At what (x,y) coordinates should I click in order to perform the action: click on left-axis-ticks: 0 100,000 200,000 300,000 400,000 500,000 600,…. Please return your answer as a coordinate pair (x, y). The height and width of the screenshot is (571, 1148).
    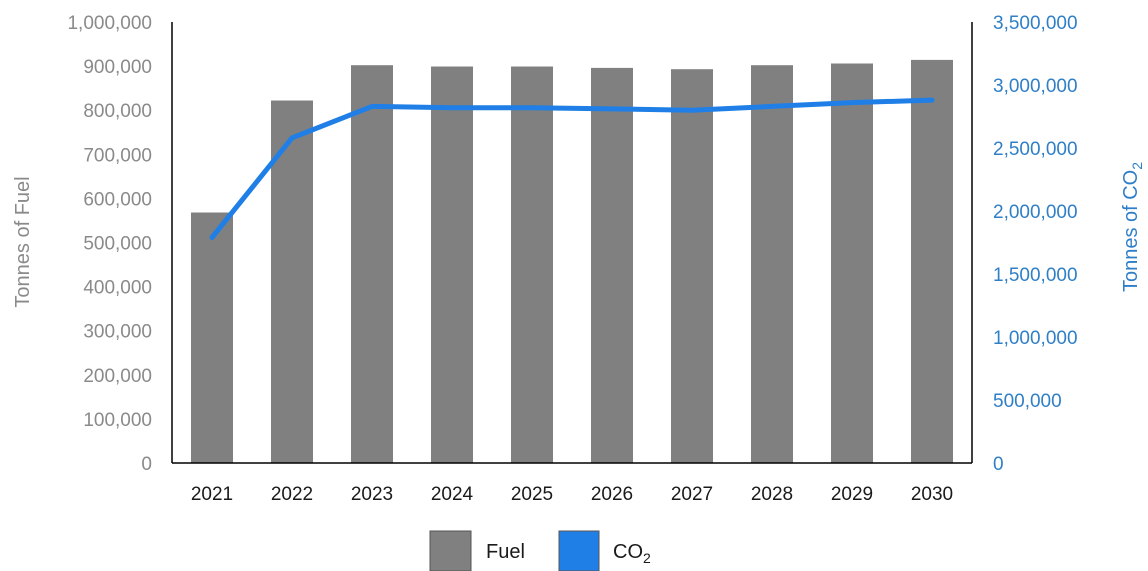
    Looking at the image, I should click on (109, 244).